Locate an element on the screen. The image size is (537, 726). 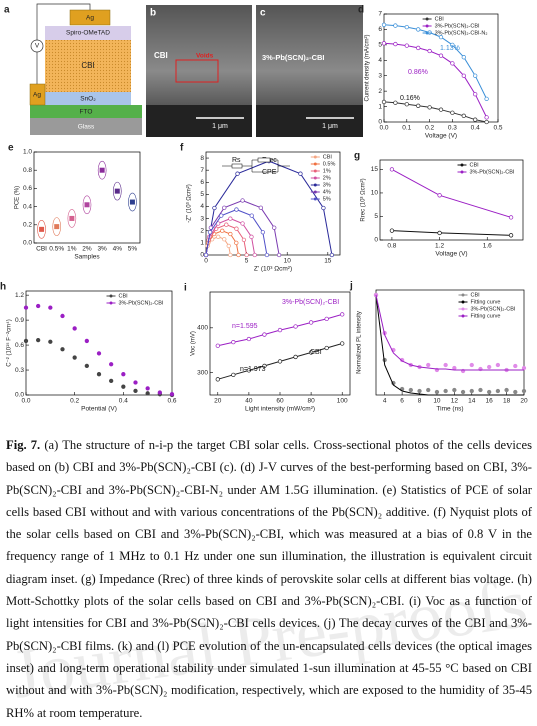
y-tick-label: 1.2 is located at coordinates (19, 295).